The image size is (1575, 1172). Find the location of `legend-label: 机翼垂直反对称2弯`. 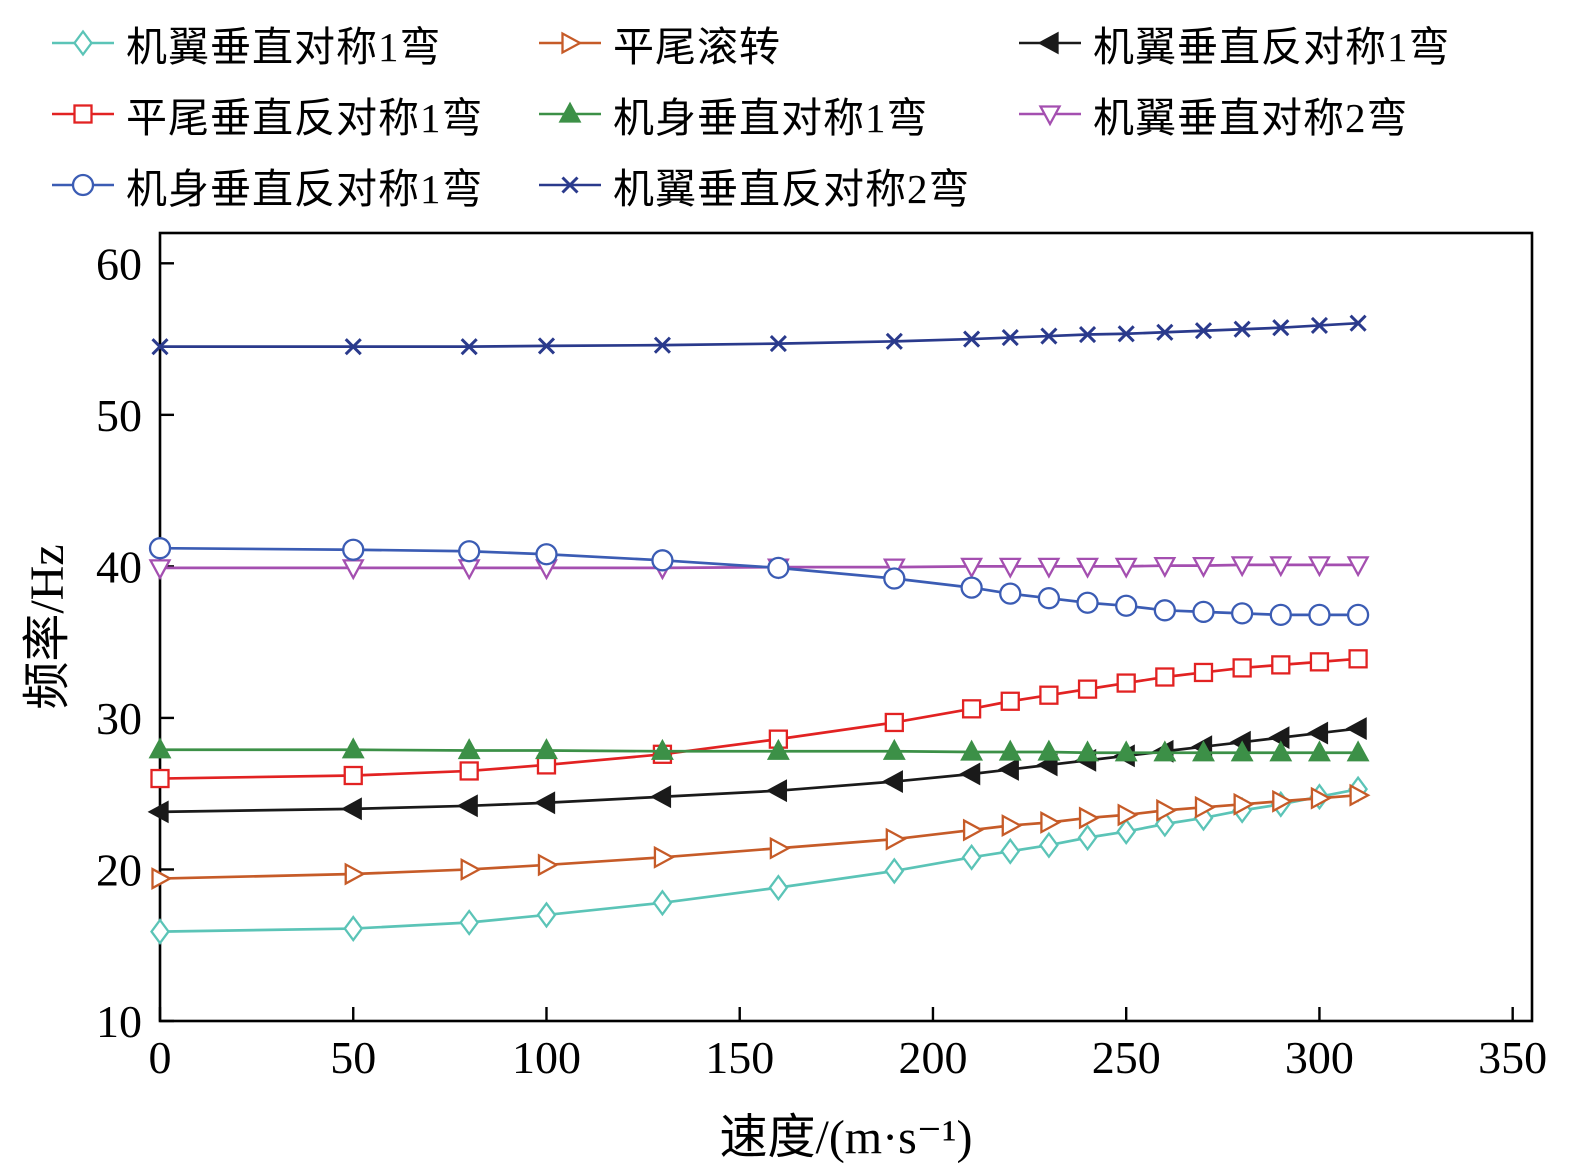

legend-label: 机翼垂直反对称2弯 is located at coordinates (792, 188).